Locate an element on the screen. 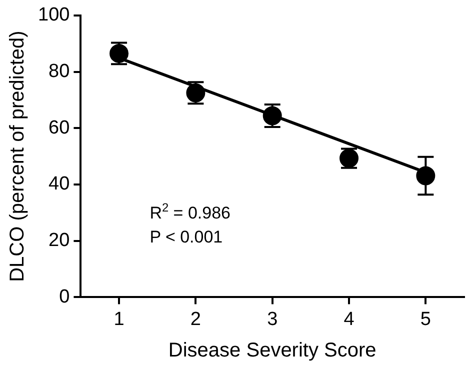 This screenshot has height=371, width=474. y-tick-label: 100 is located at coordinates (54, 15).